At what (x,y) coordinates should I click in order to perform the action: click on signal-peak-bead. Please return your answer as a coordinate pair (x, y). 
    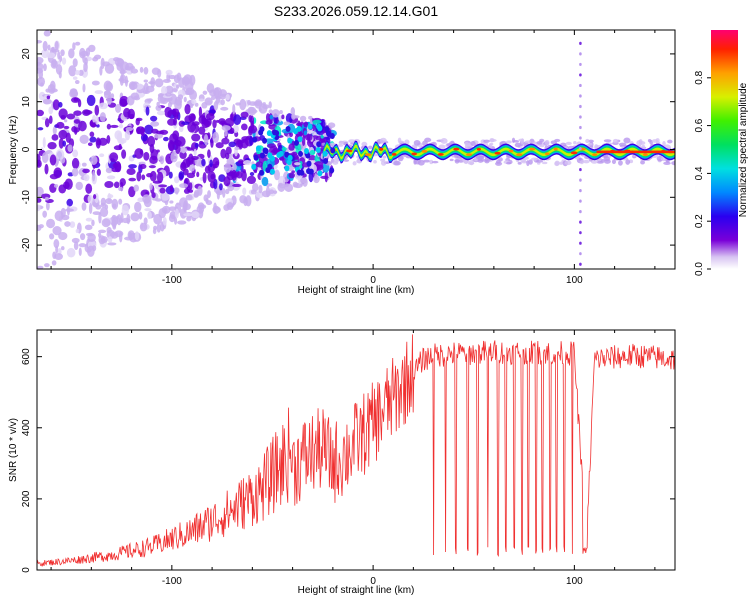
    Looking at the image, I should click on (440, 154).